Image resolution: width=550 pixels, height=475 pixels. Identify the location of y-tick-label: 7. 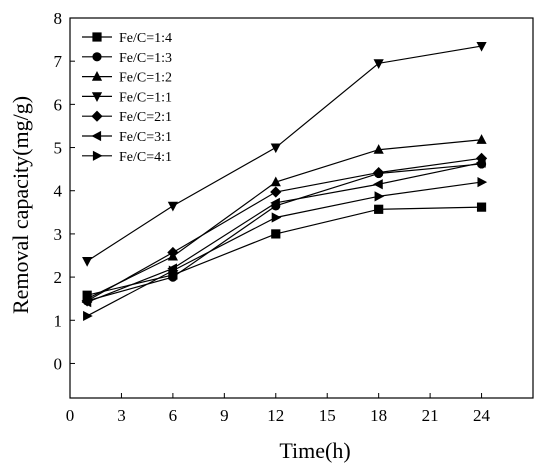
(58, 61).